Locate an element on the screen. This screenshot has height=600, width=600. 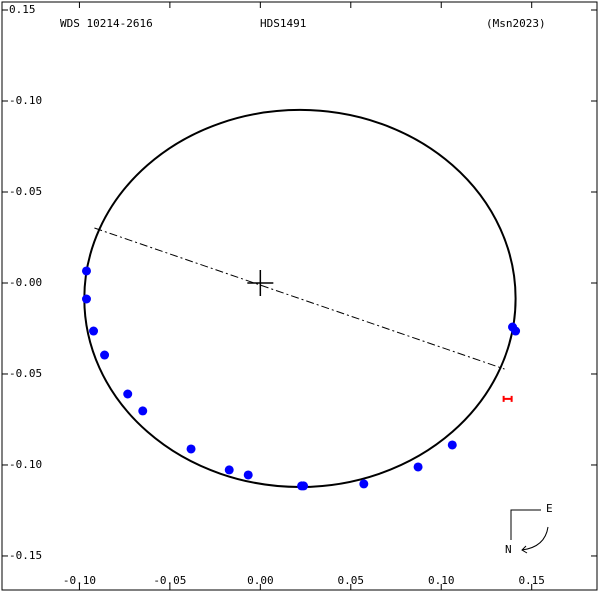
x-tick-label: -0.05 is located at coordinates (169, 580).